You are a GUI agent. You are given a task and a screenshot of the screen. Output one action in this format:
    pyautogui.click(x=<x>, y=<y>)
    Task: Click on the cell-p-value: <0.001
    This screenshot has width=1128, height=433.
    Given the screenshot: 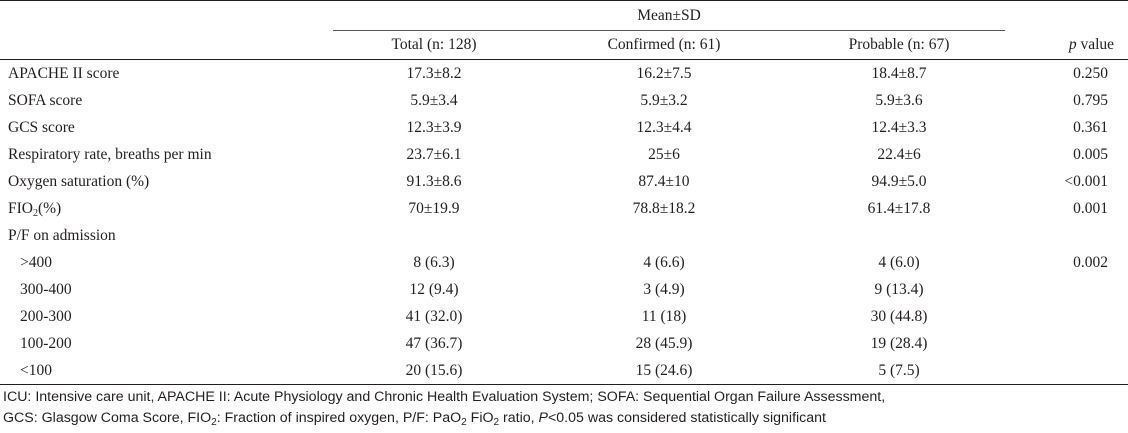 What is the action you would take?
    pyautogui.click(x=1086, y=181)
    